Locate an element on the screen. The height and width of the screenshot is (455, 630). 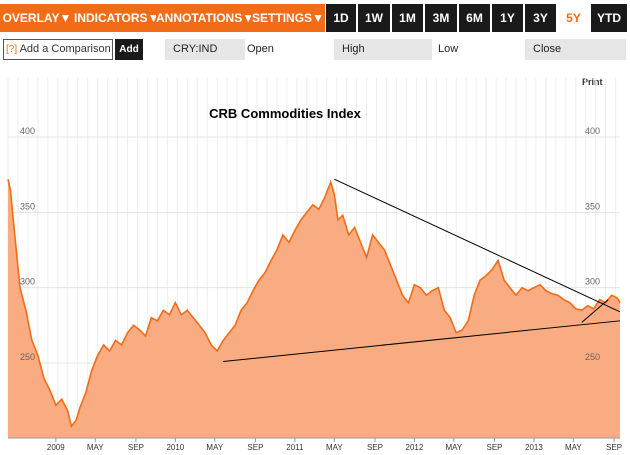
range-1y-button: 1Y is located at coordinates (507, 18).